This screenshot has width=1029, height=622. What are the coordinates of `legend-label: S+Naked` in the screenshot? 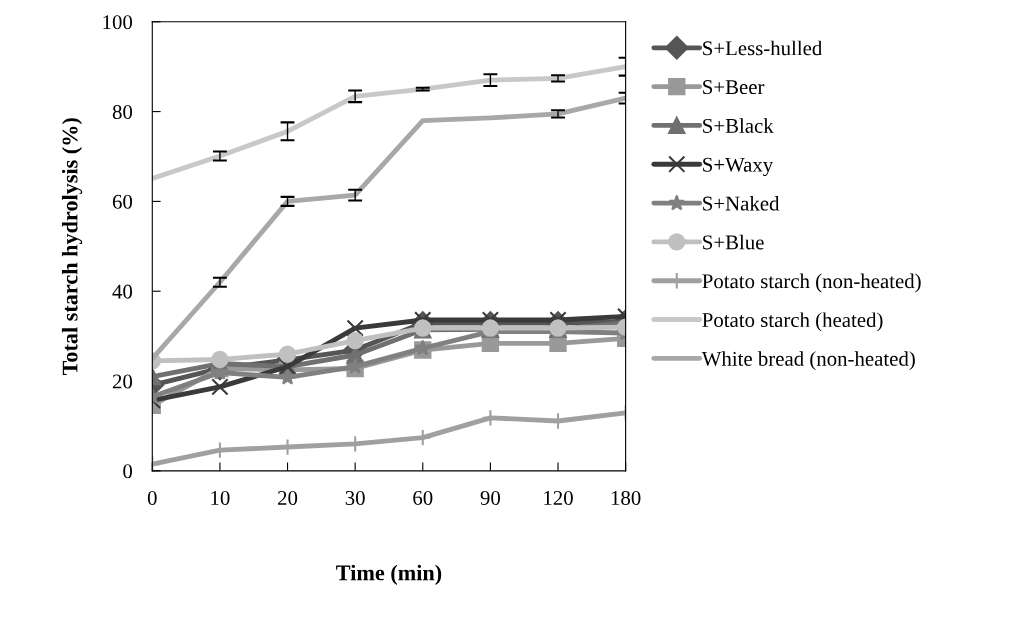 It's located at (741, 203).